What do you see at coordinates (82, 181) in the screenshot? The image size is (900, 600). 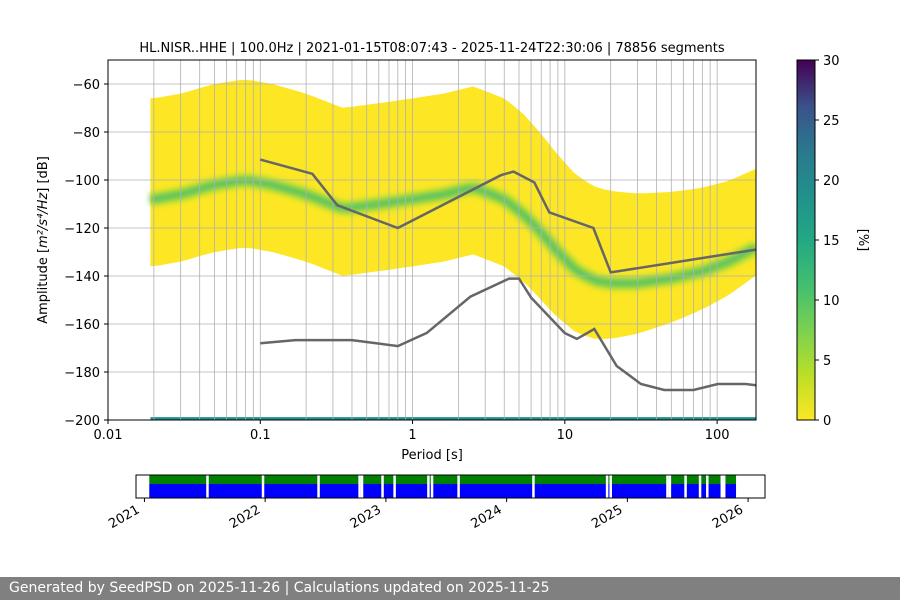 I see `y-tick-label: −100` at bounding box center [82, 181].